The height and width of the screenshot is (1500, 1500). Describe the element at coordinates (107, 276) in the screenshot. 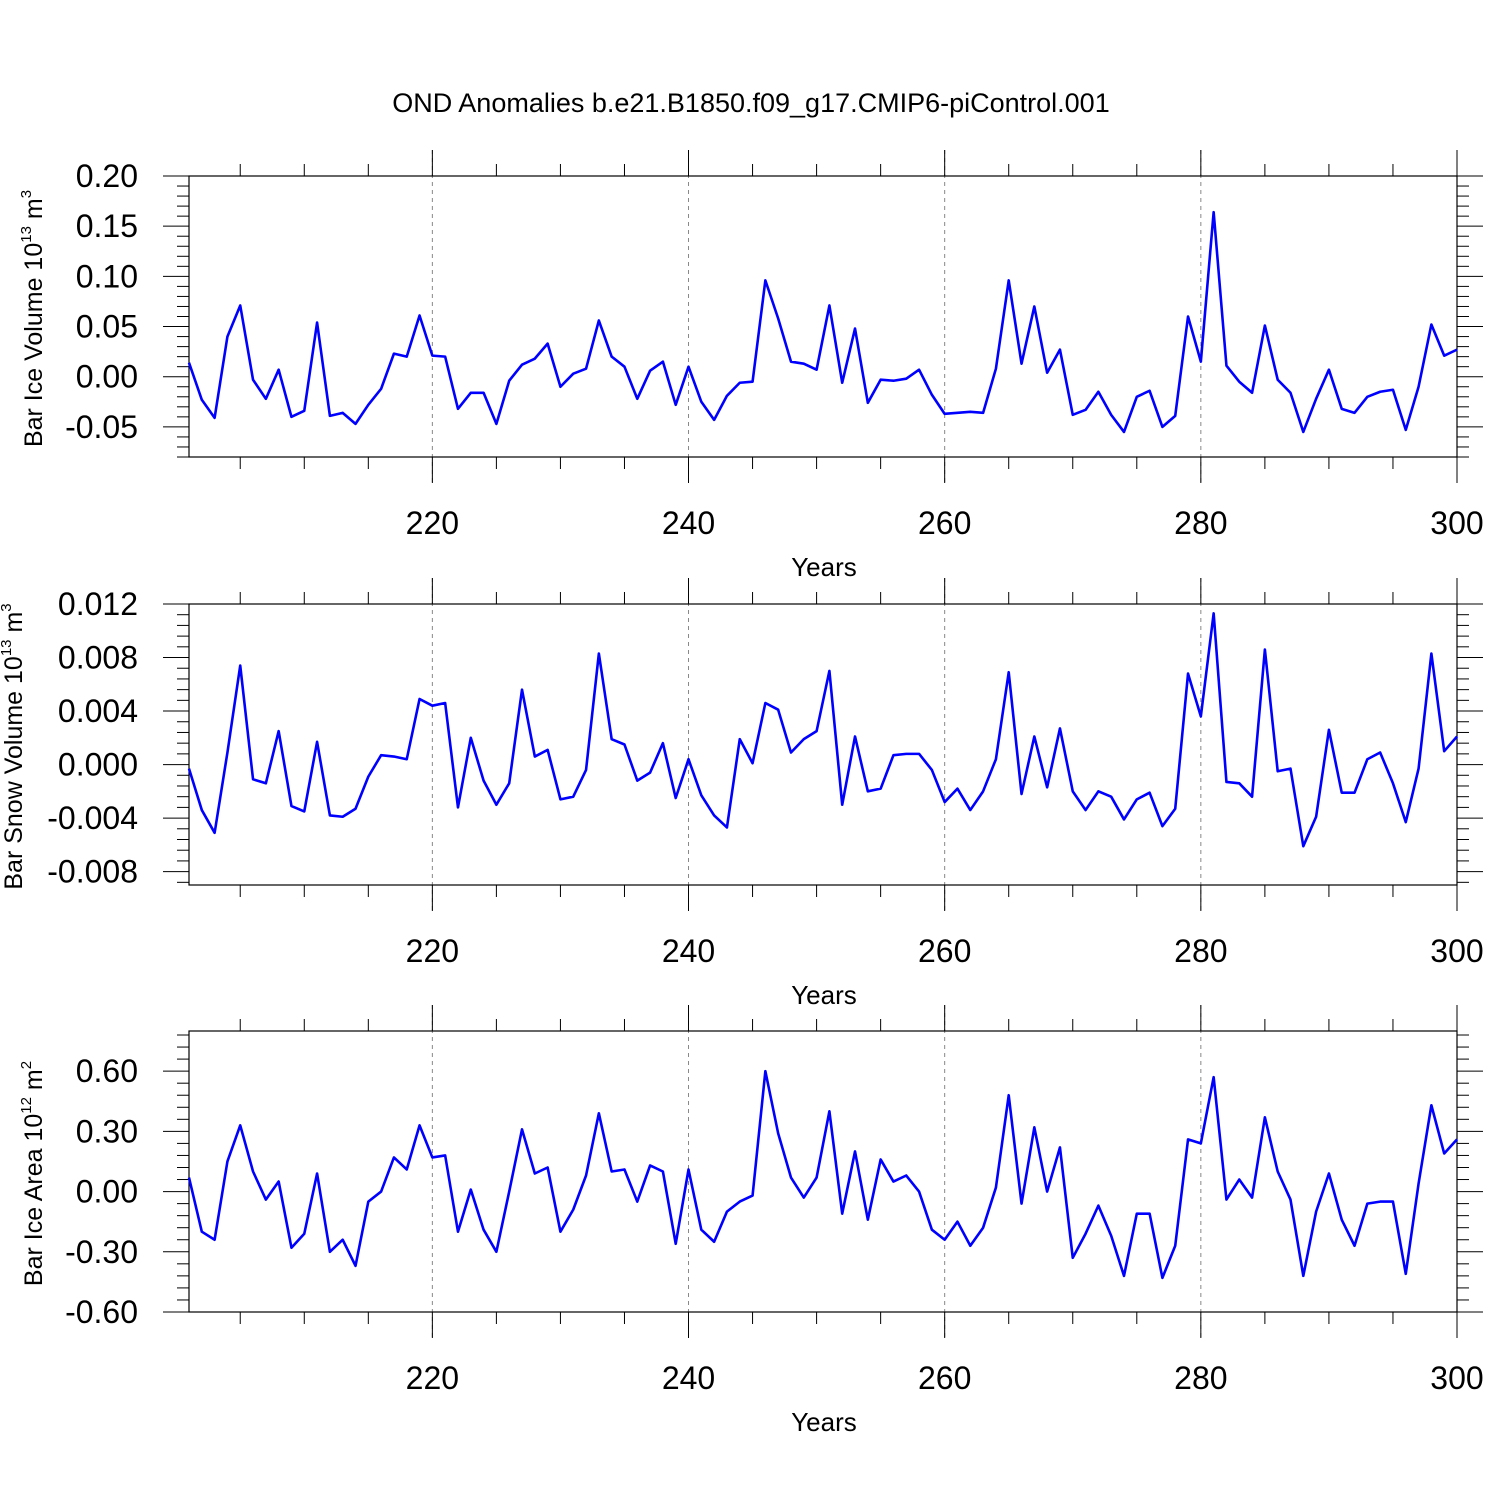

I see `y-tick-label: 0.10` at that location.